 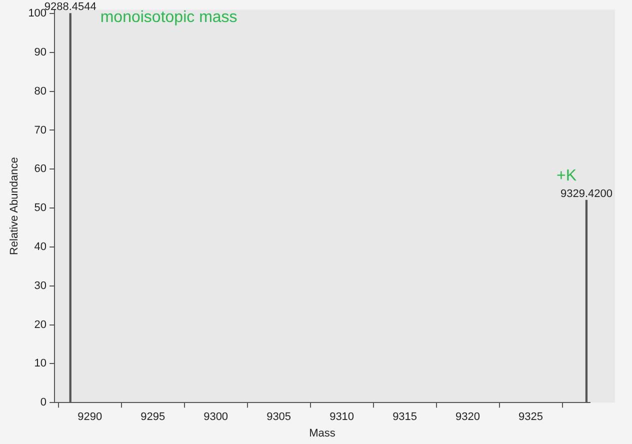 What do you see at coordinates (40, 364) in the screenshot?
I see `y-tick-label: 10` at bounding box center [40, 364].